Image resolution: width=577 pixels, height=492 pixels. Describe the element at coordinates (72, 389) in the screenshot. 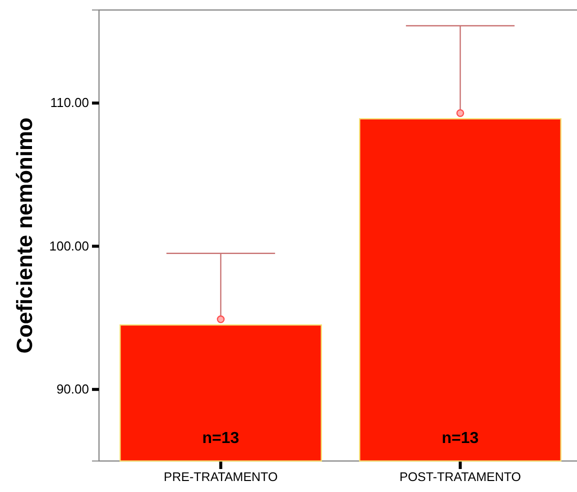

I see `y-tick-label: 90.00` at that location.